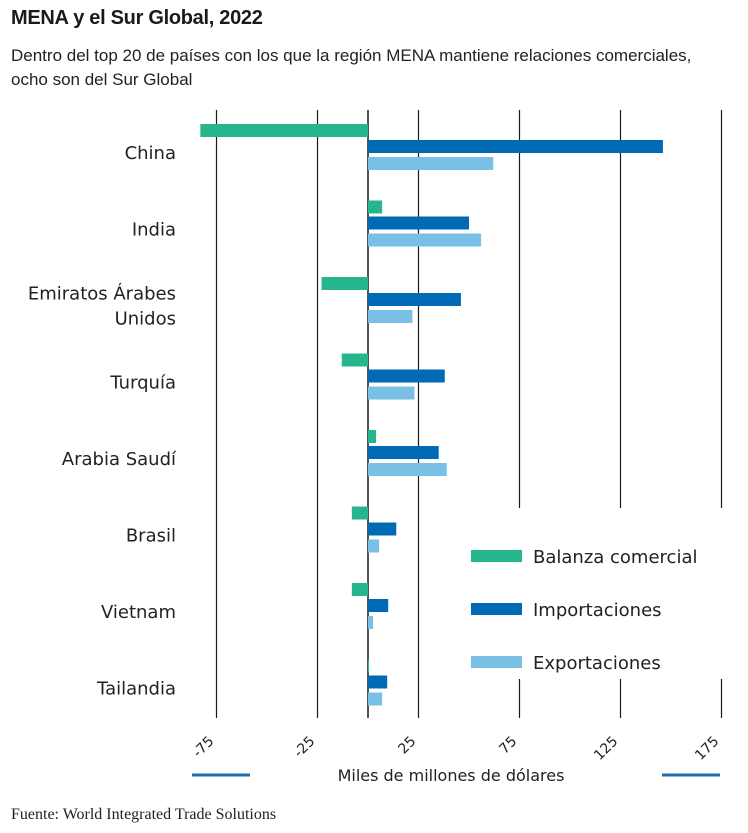  I want to click on x-axis-title: Miles de millones de dólares, so click(451, 775).